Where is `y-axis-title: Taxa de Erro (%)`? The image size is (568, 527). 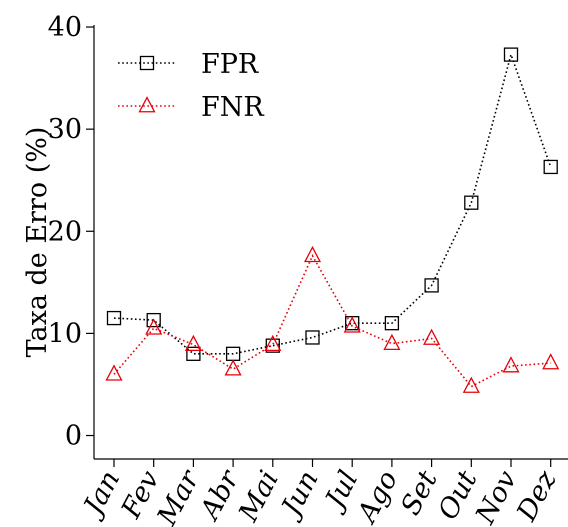 y-axis-title: Taxa de Erro (%) is located at coordinates (37, 242).